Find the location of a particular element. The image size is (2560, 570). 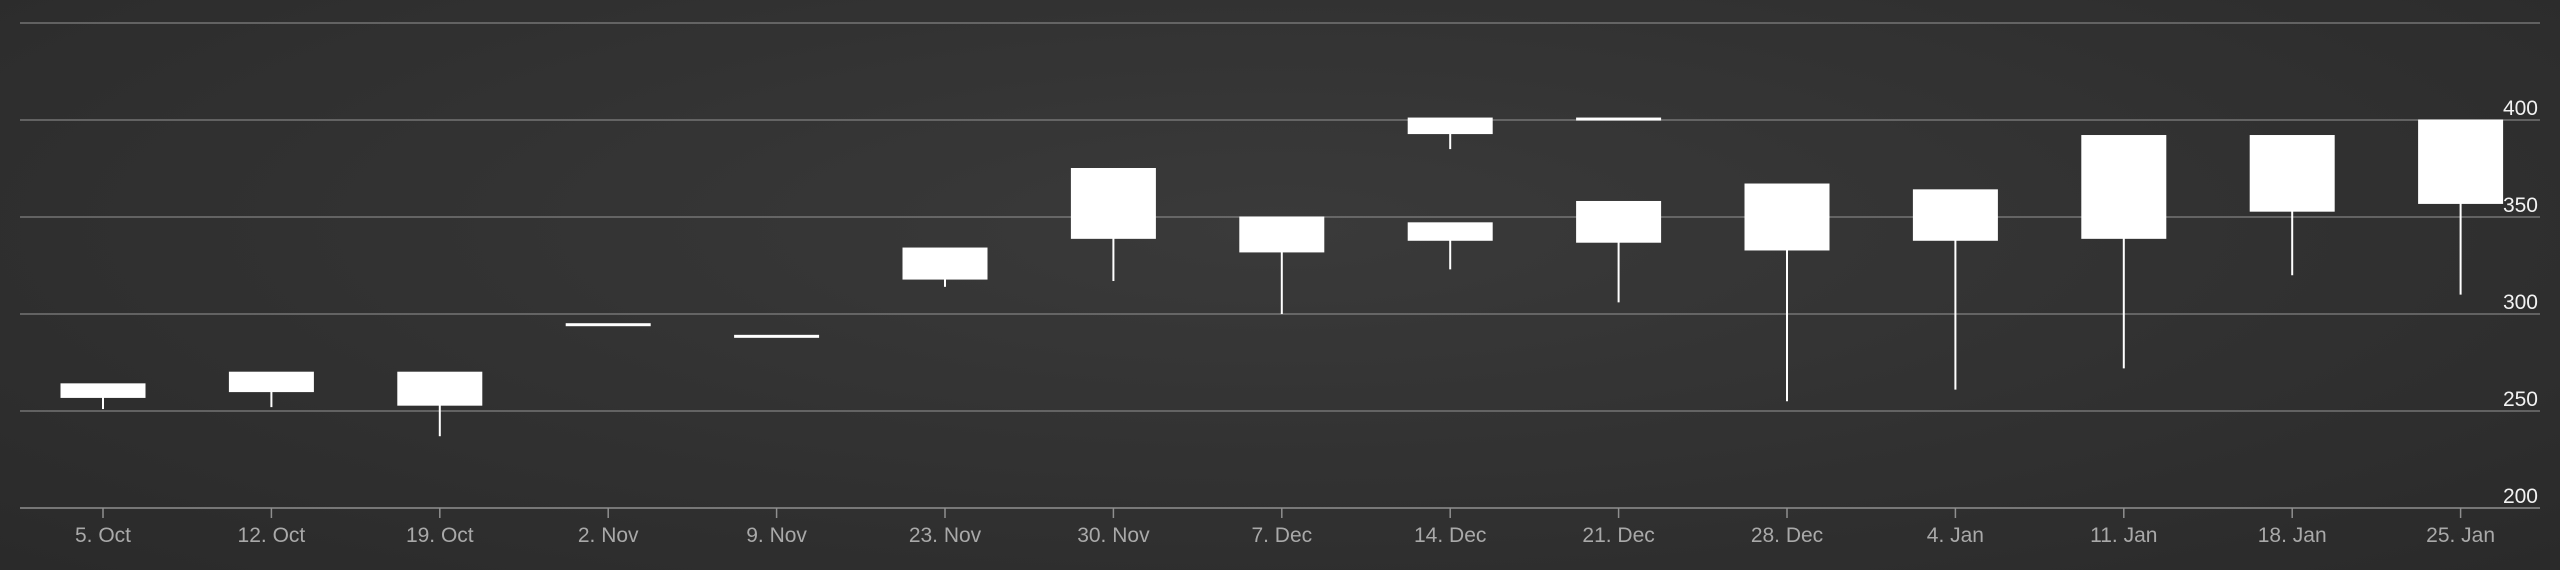

y-tick-label: 200 is located at coordinates (2520, 496).